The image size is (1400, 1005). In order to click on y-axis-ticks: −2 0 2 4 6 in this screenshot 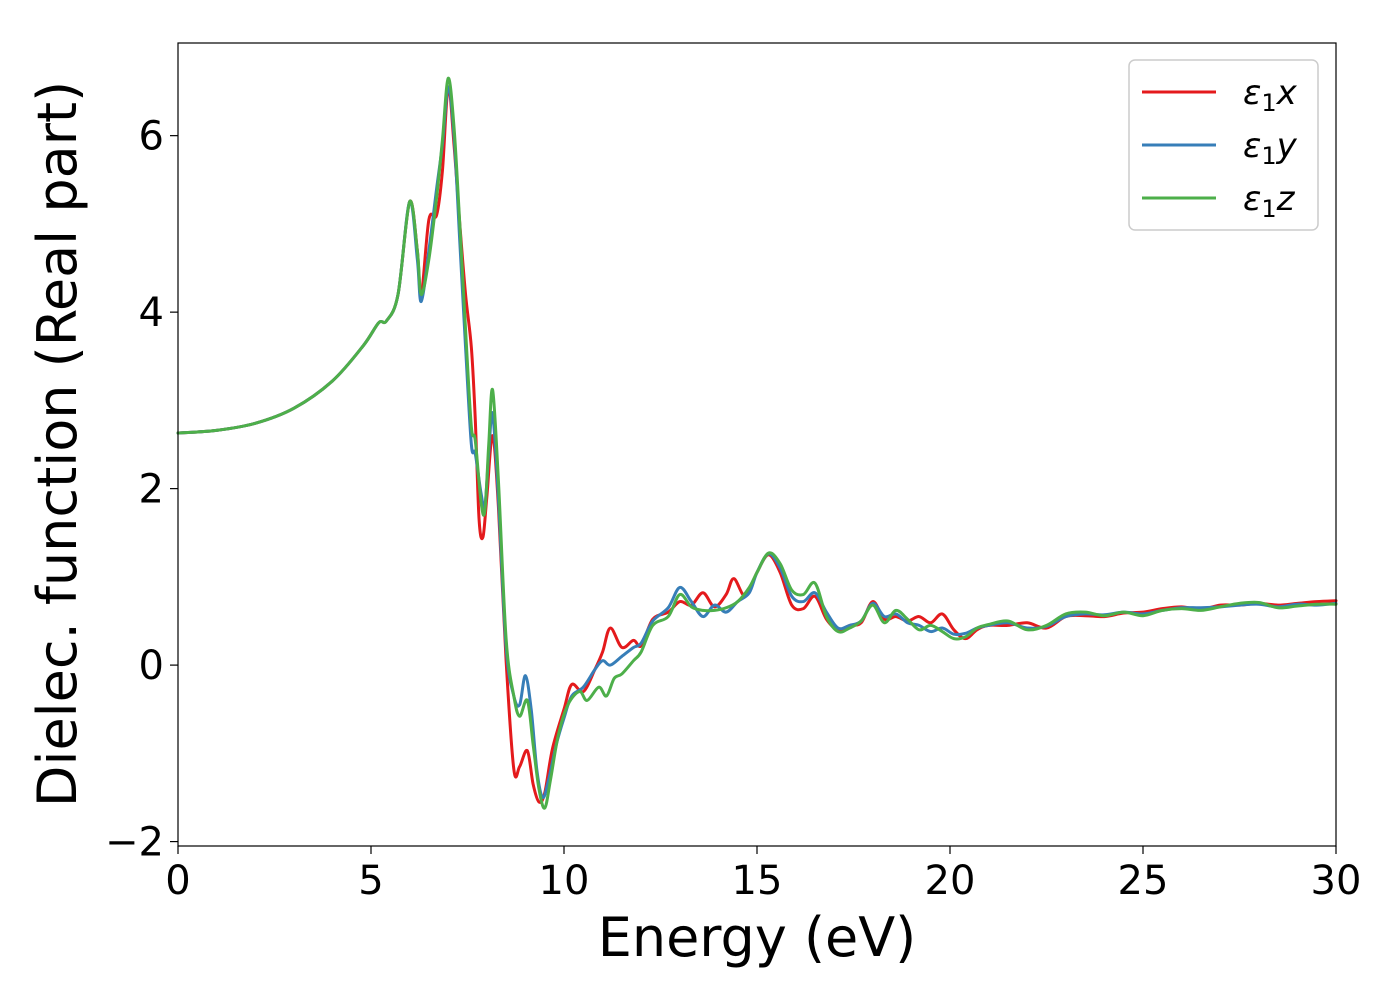, I will do `click(141, 490)`.